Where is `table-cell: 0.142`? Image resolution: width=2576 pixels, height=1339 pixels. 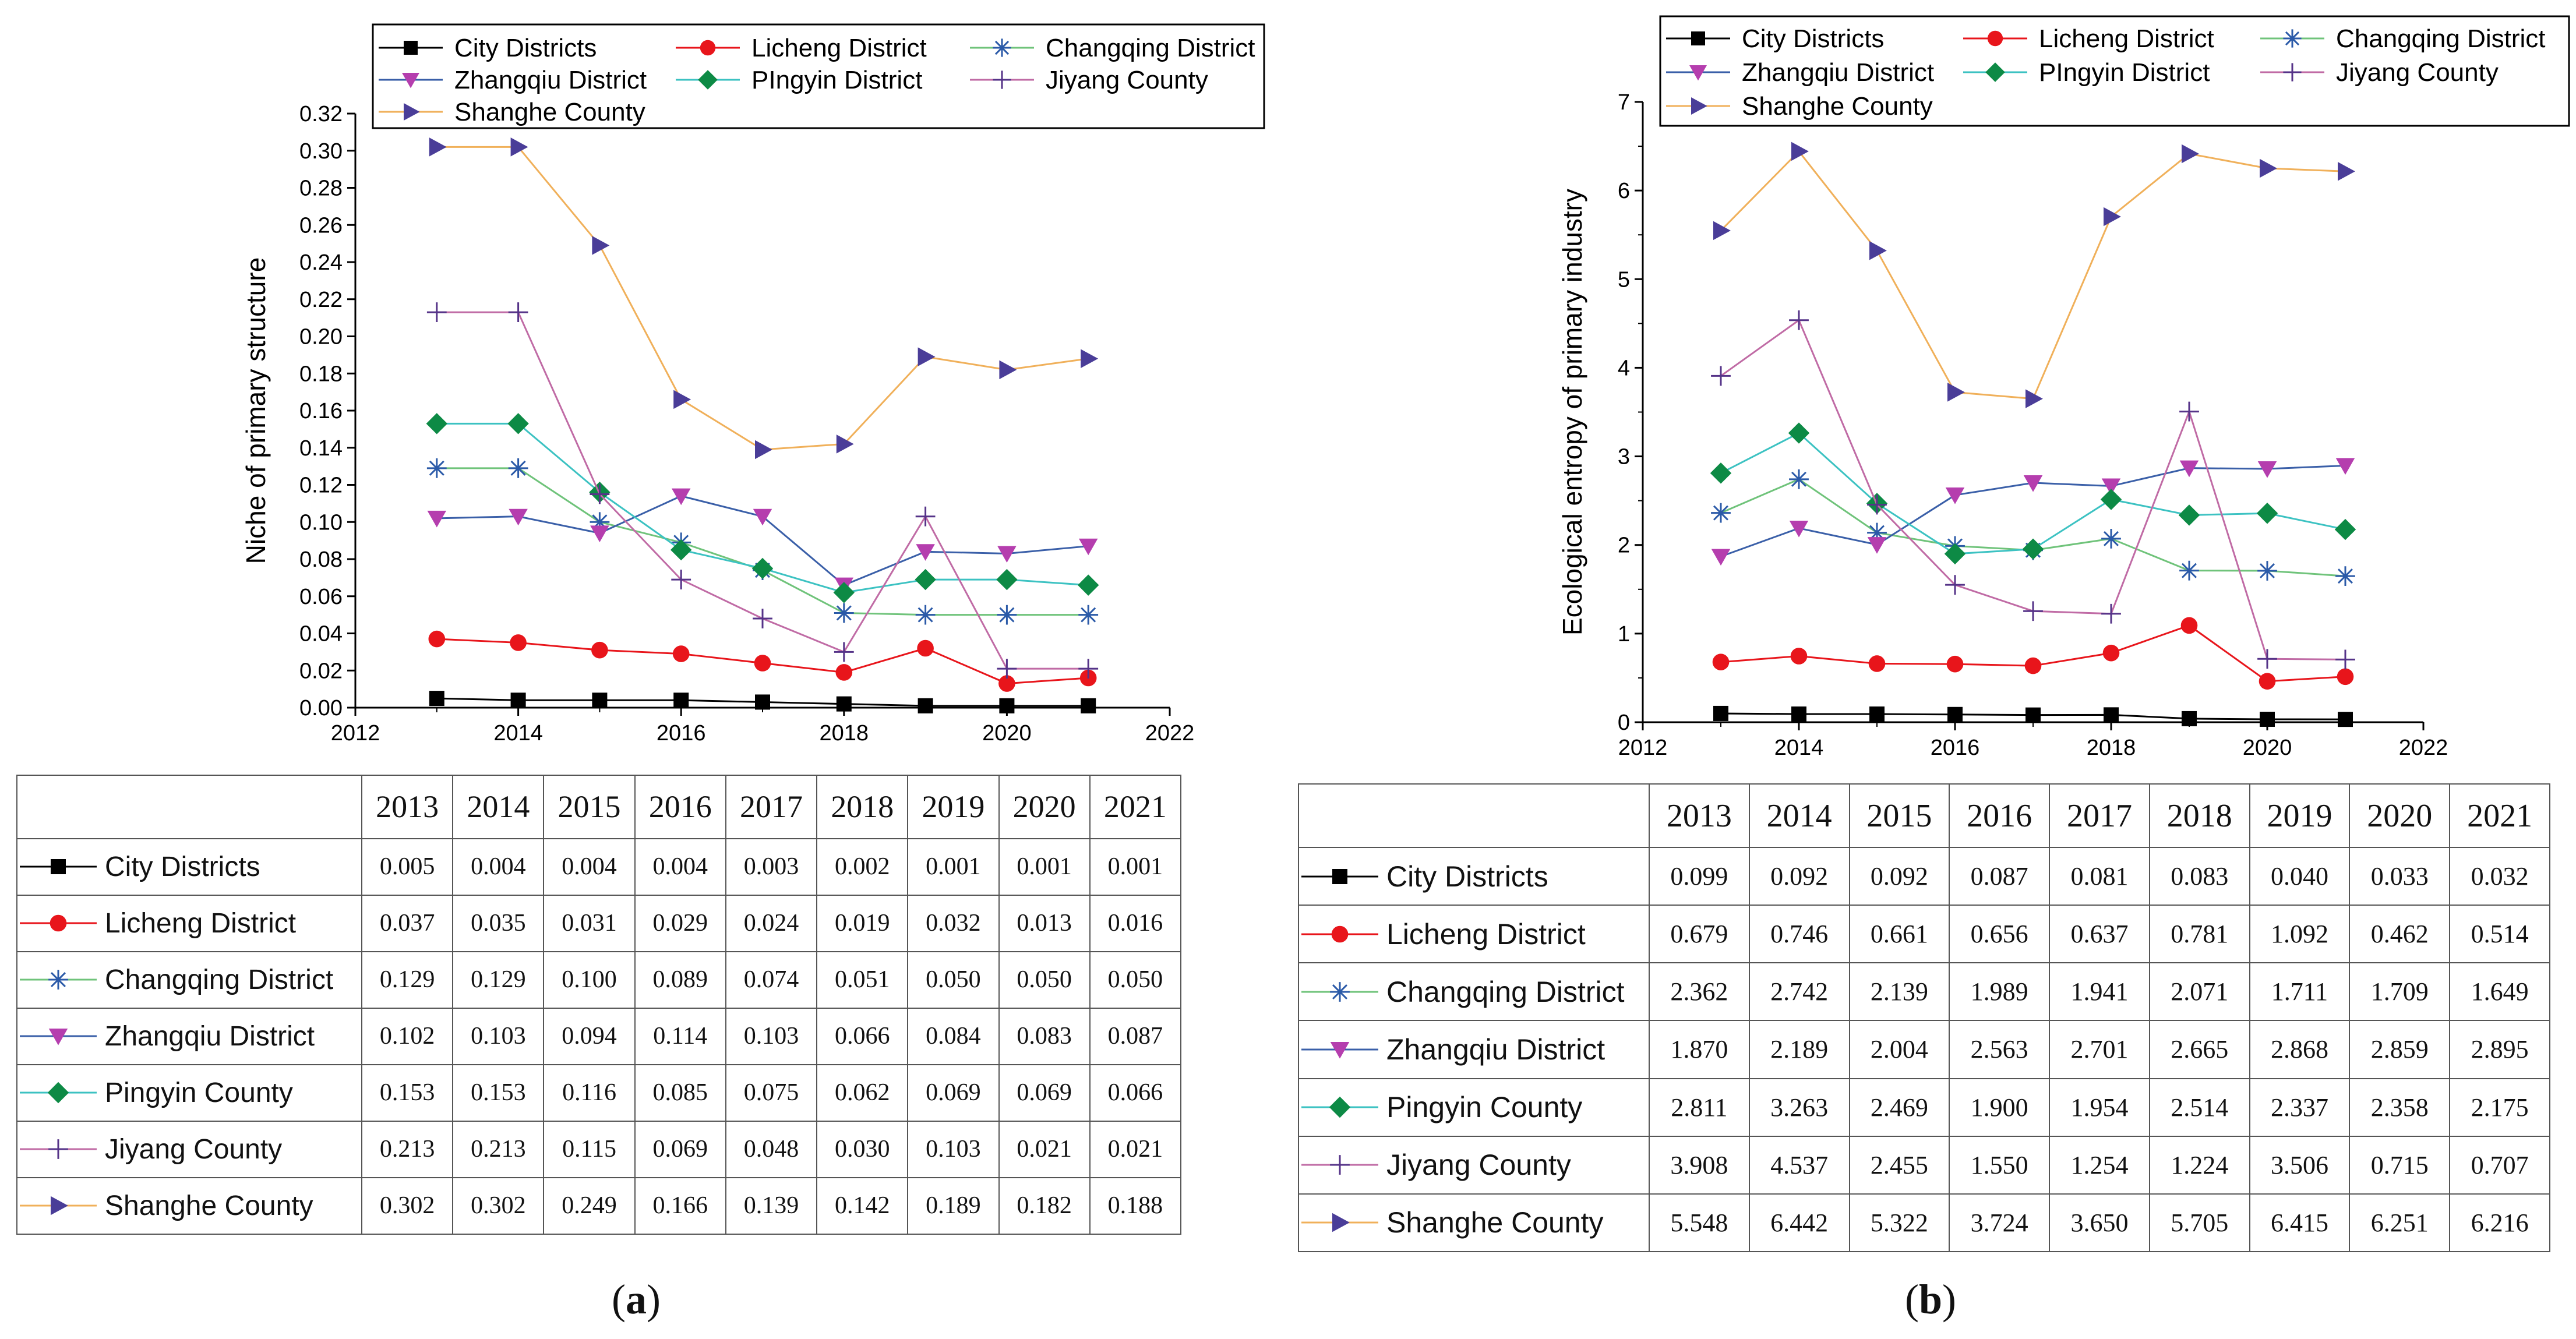
table-cell: 0.142 is located at coordinates (862, 1206).